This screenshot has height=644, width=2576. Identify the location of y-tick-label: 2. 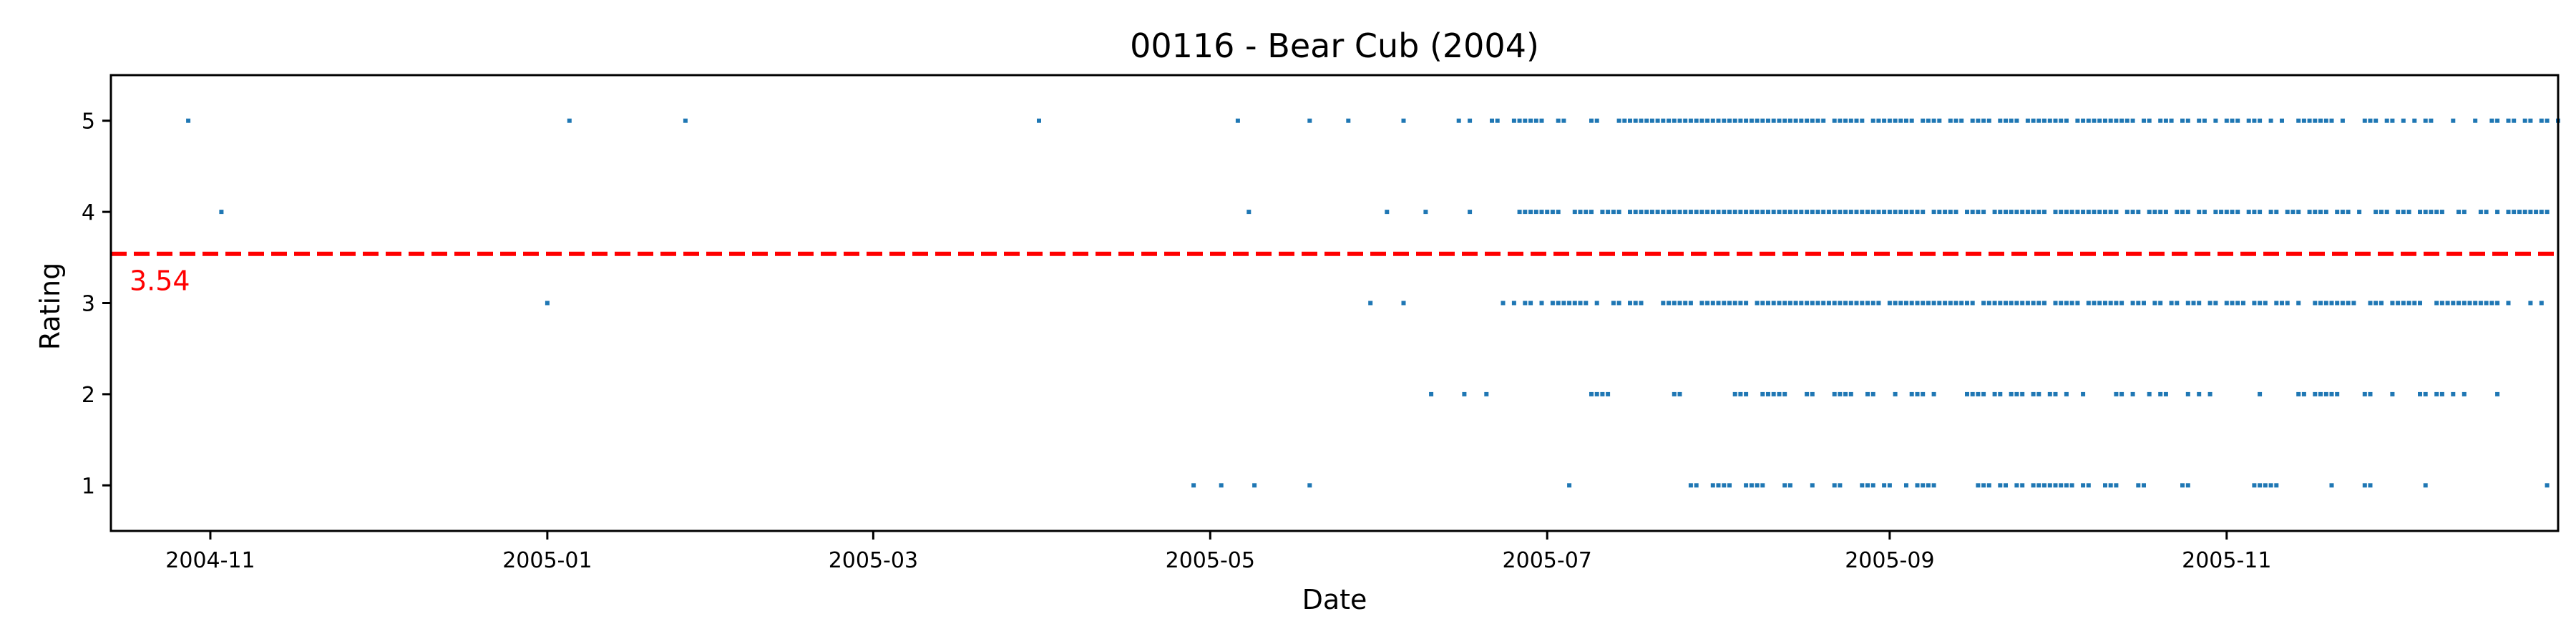
(88, 395).